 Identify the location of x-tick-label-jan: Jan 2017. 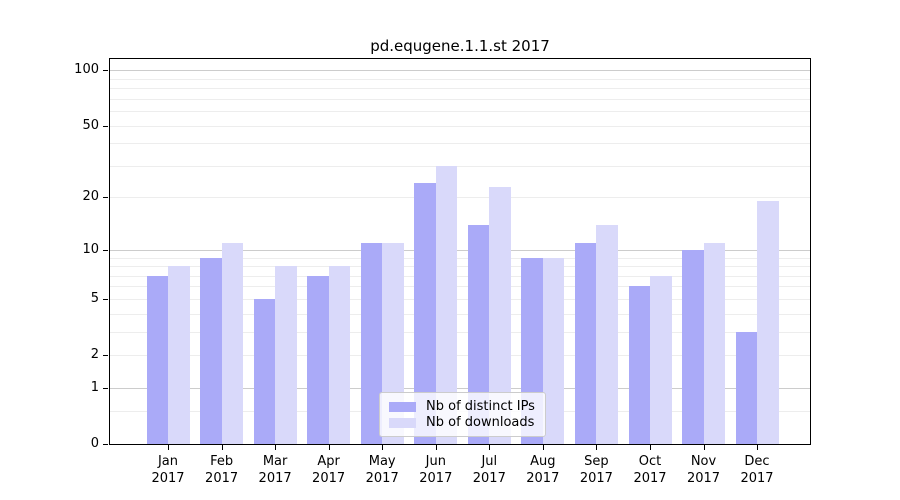
(168, 470).